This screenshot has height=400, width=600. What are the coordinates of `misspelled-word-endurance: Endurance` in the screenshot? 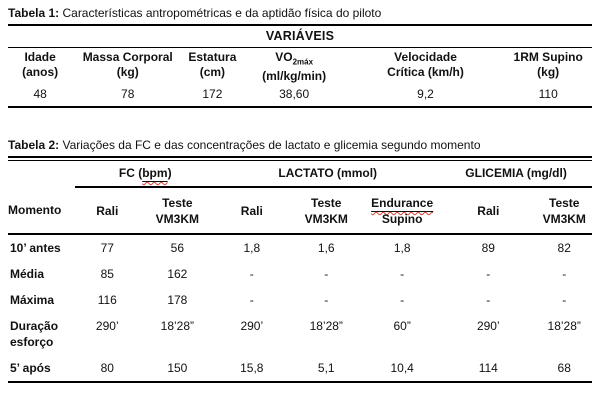 It's located at (402, 202).